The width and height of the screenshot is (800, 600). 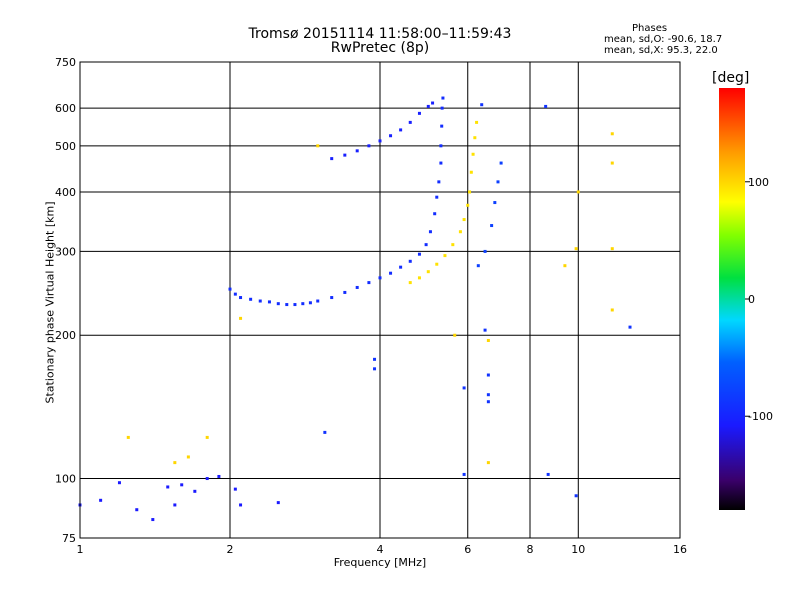 I want to click on colorbar-tick-label: 100, so click(x=758, y=182).